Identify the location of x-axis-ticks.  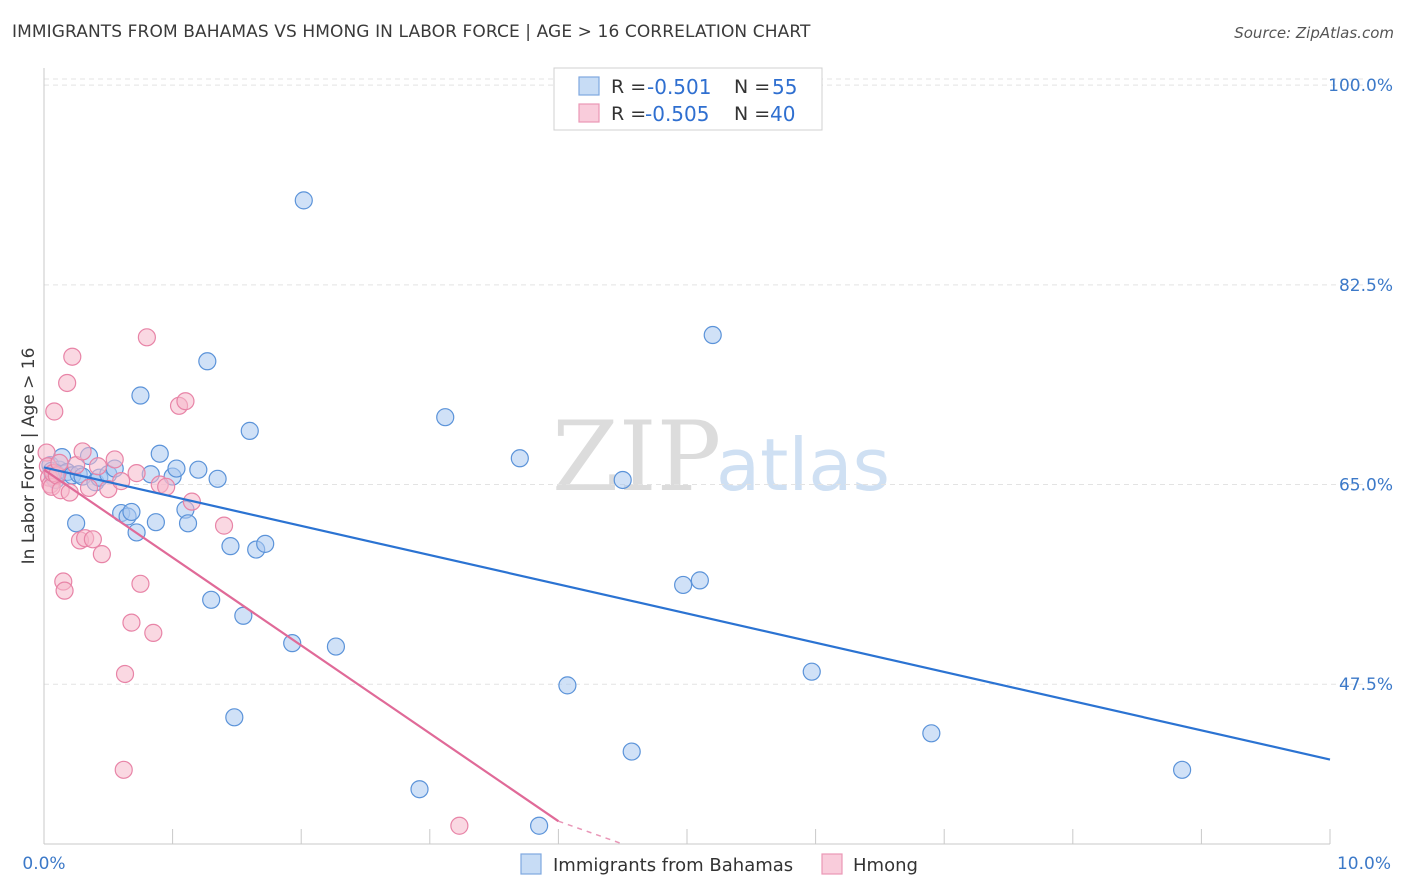
(687, 836).